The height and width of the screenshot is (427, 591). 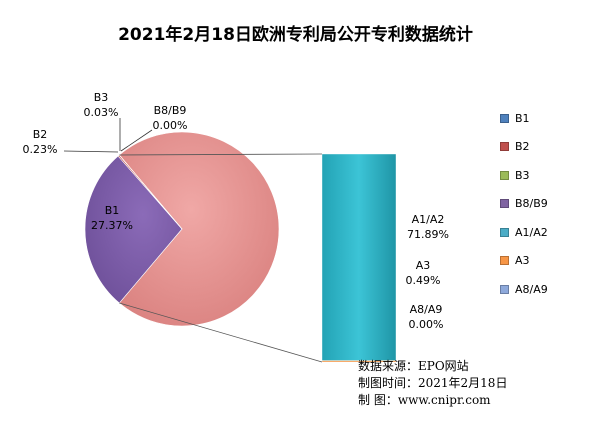 I want to click on bar-label-a3-name: A3, so click(x=423, y=265).